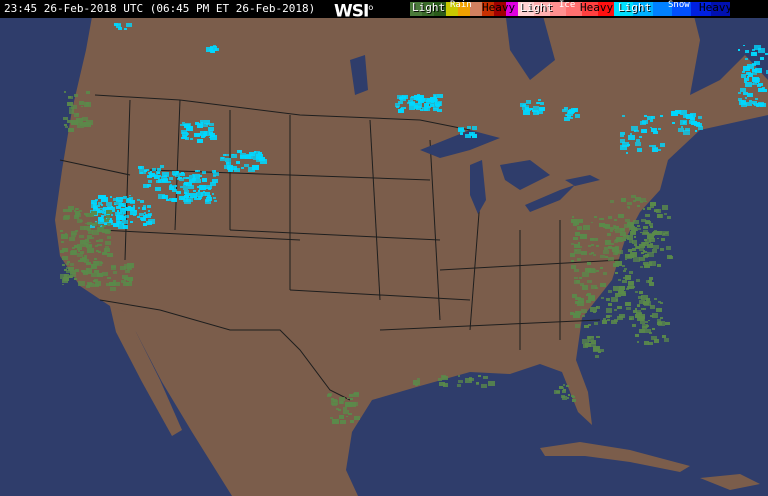 The width and height of the screenshot is (768, 496). I want to click on border-line, so click(225, 350).